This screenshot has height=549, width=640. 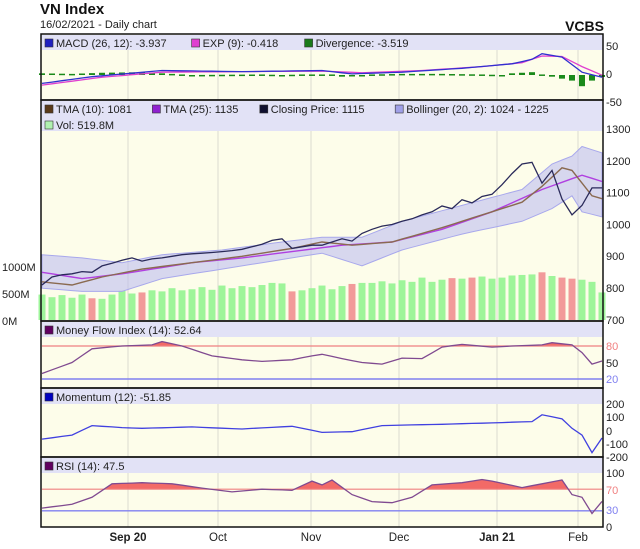 I want to click on legend-label: EXP (9): -0.418, so click(x=241, y=44).